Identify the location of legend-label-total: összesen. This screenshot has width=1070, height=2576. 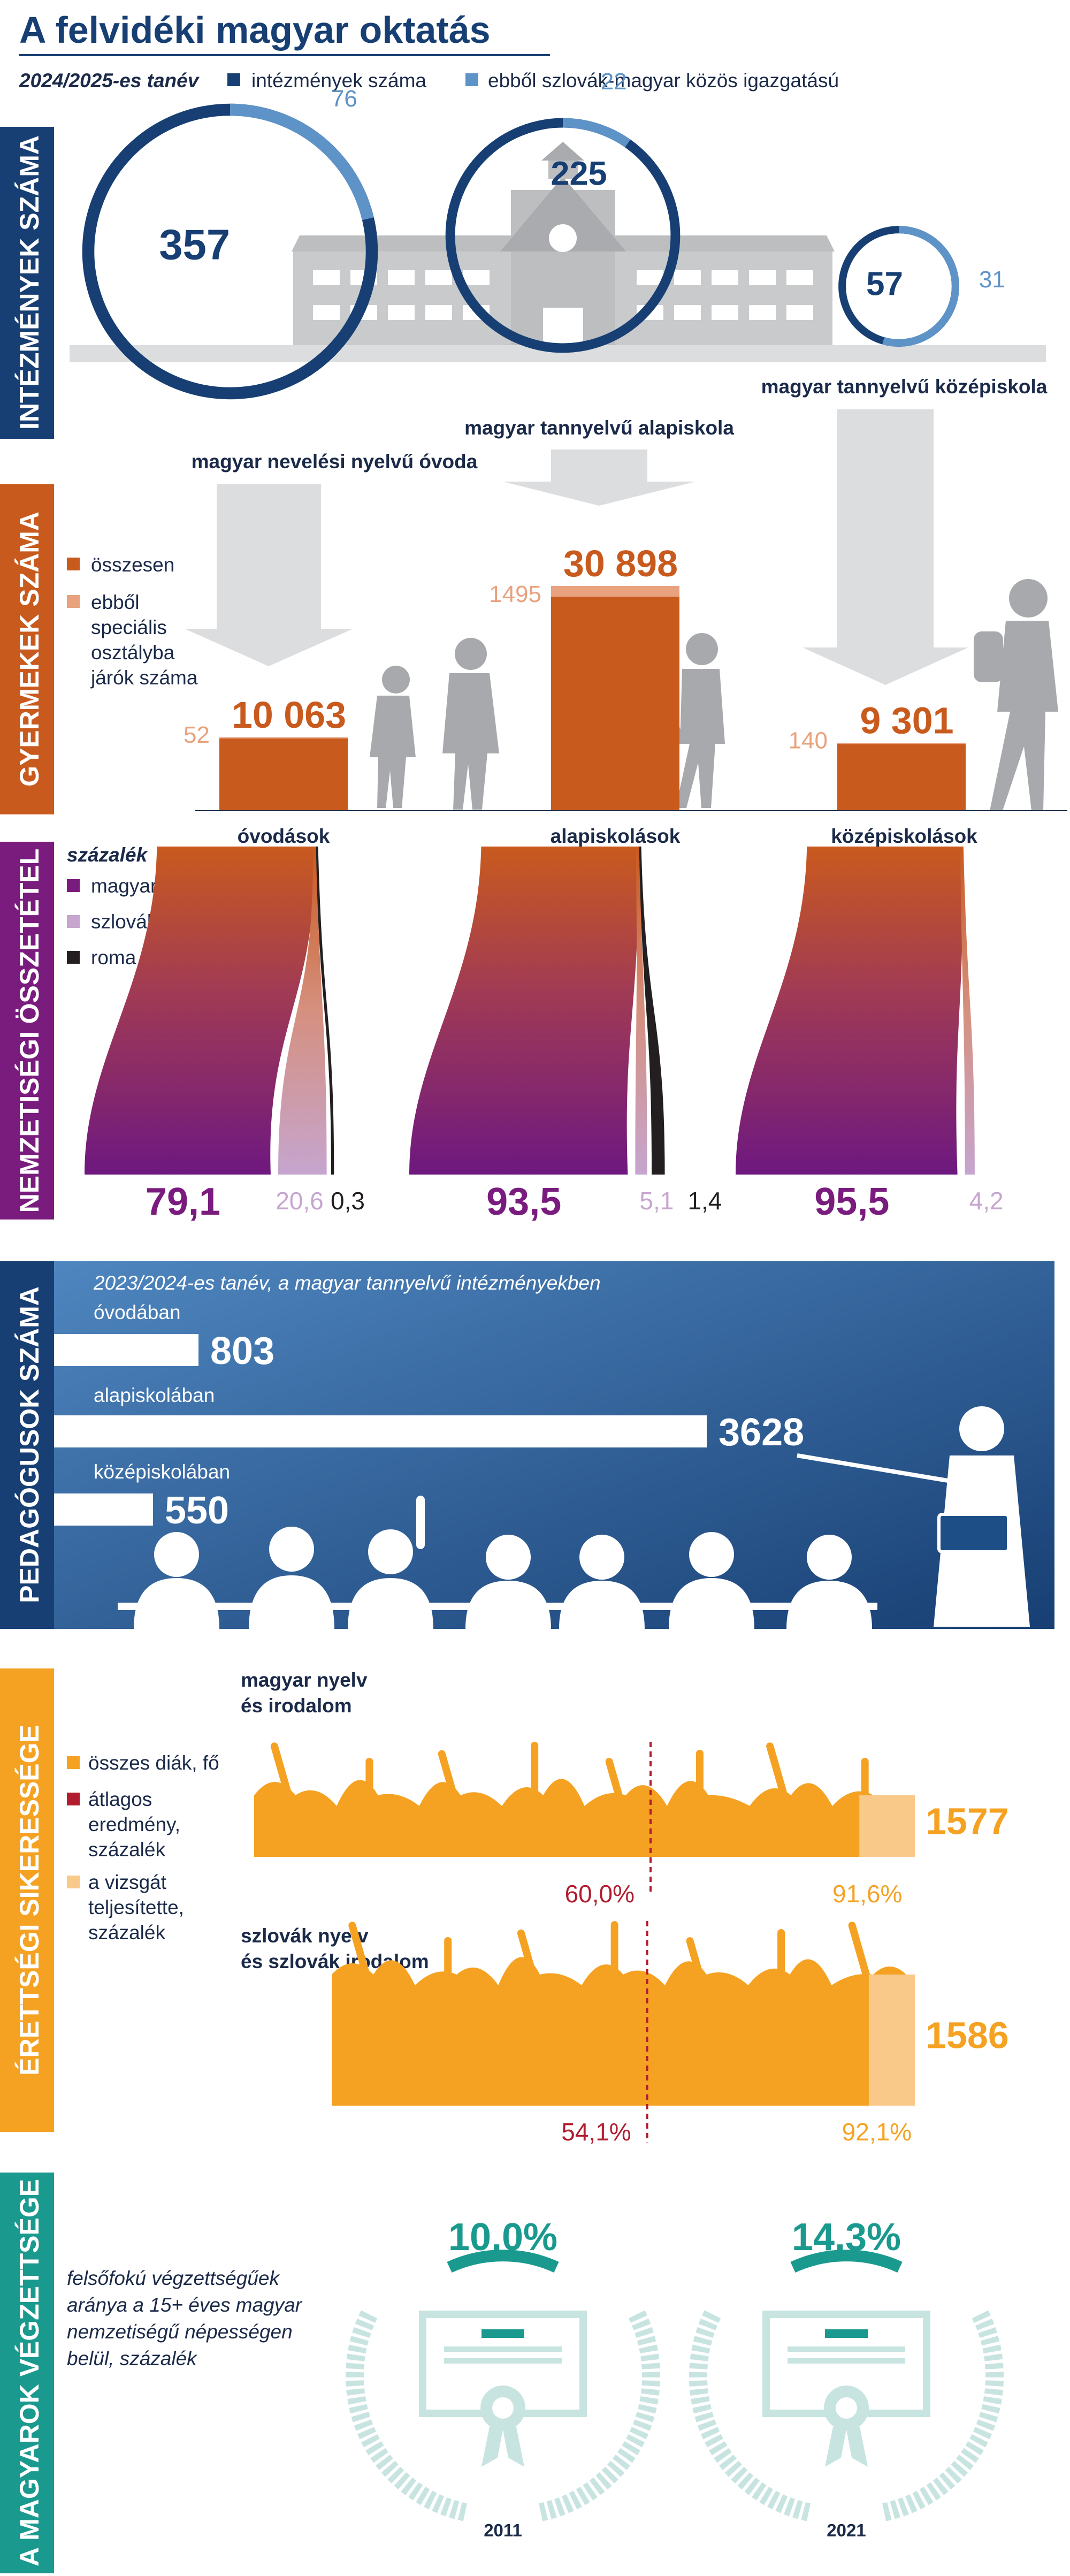
(132, 565).